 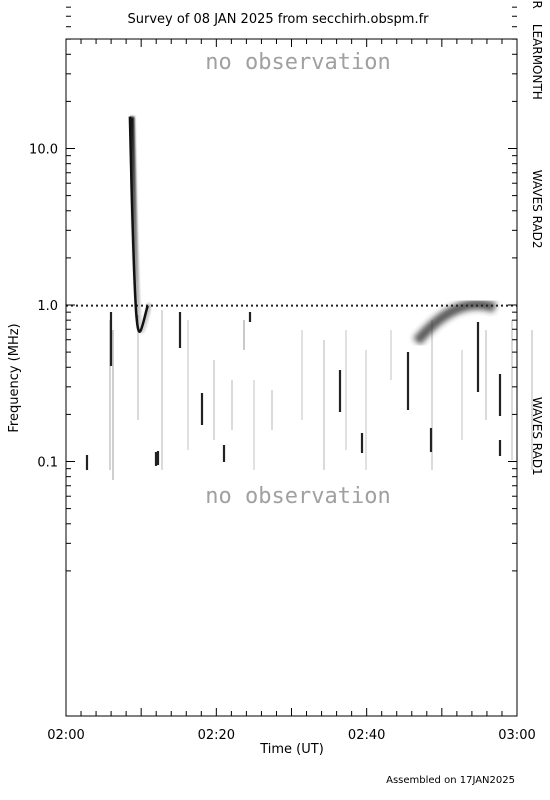 What do you see at coordinates (39, 235) in the screenshot?
I see `y-axis-tick-labels: 0.1 1.0 10.0 100.0` at bounding box center [39, 235].